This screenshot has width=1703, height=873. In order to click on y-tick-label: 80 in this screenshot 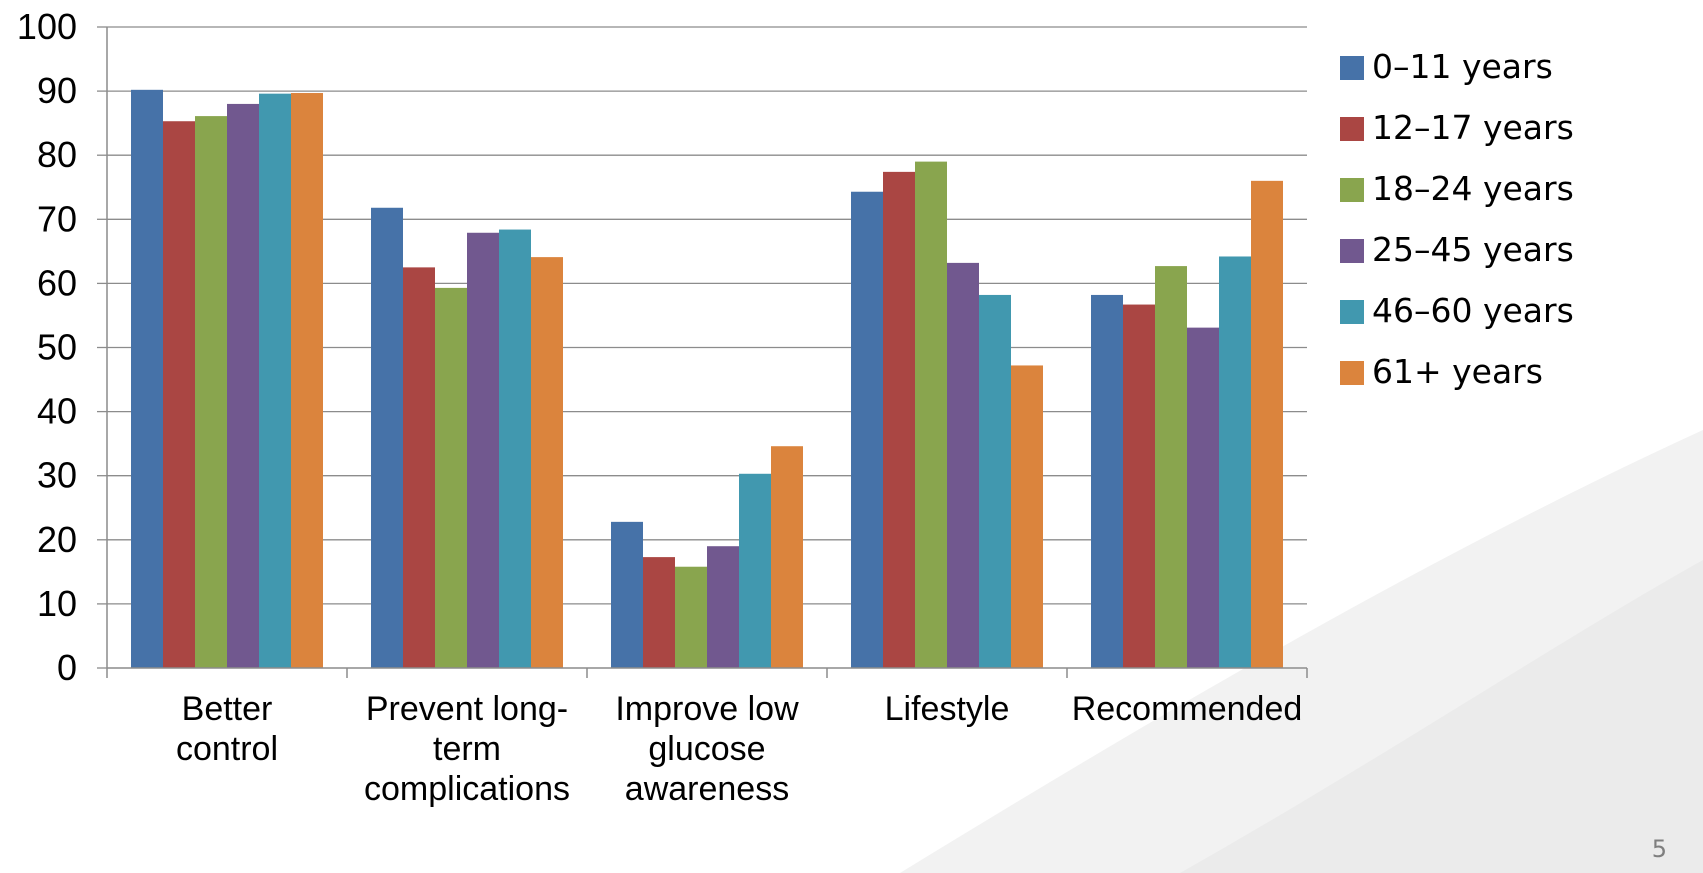, I will do `click(57, 154)`.